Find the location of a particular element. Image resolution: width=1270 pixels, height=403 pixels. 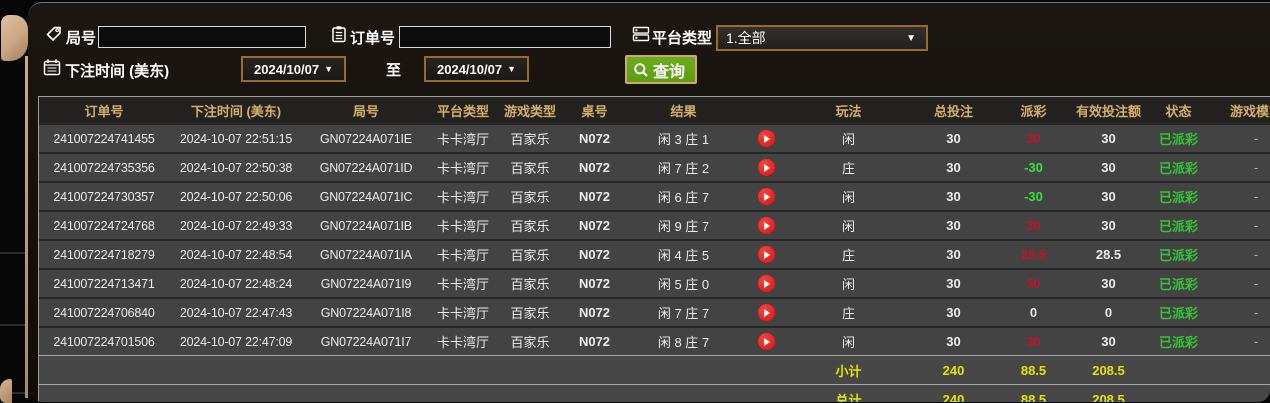

col-game-mode: 游戏模式 is located at coordinates (1249, 111).